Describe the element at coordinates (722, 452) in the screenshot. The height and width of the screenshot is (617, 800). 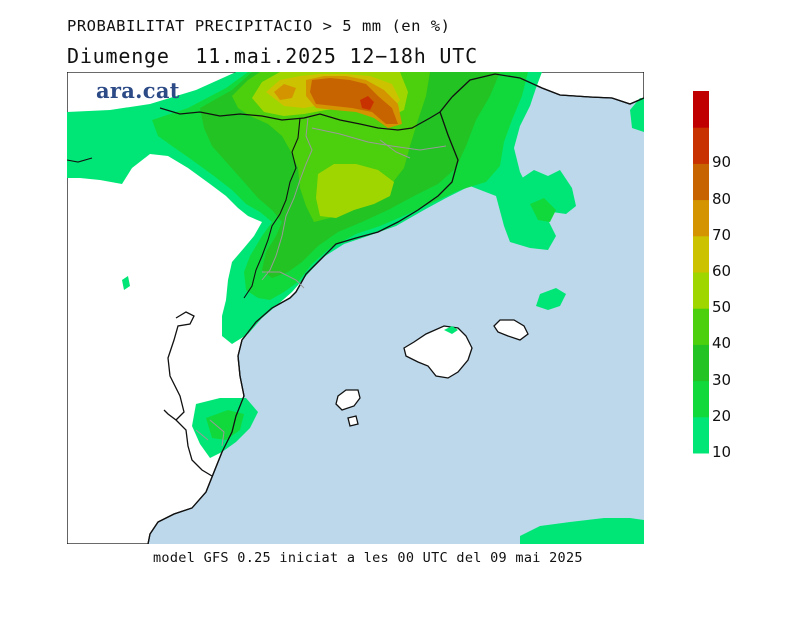
I see `colorbar-label: 10` at that location.